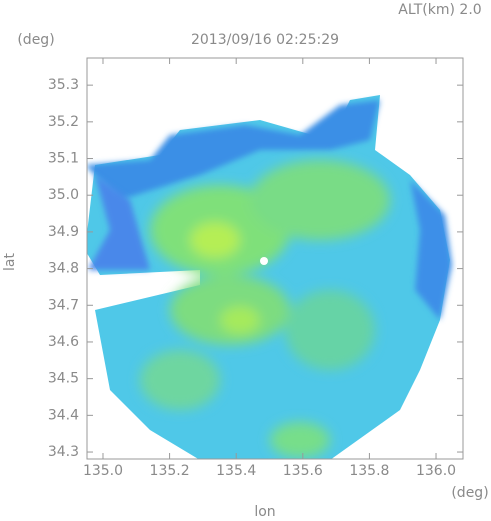 The width and height of the screenshot is (491, 521). Describe the element at coordinates (63, 452) in the screenshot. I see `y-tick-label: 34.3` at that location.